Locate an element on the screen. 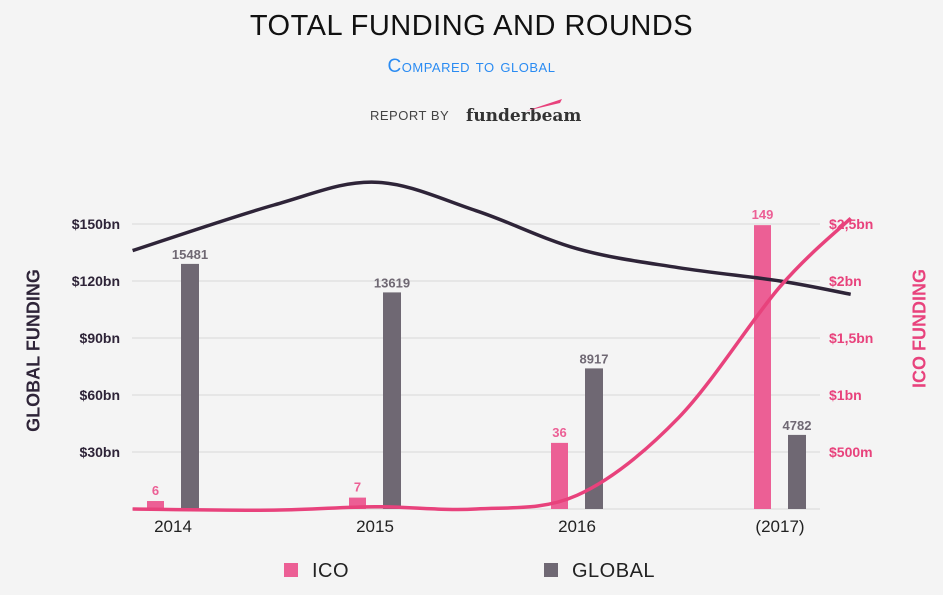  right-tick-label: $1,5bn is located at coordinates (851, 338).